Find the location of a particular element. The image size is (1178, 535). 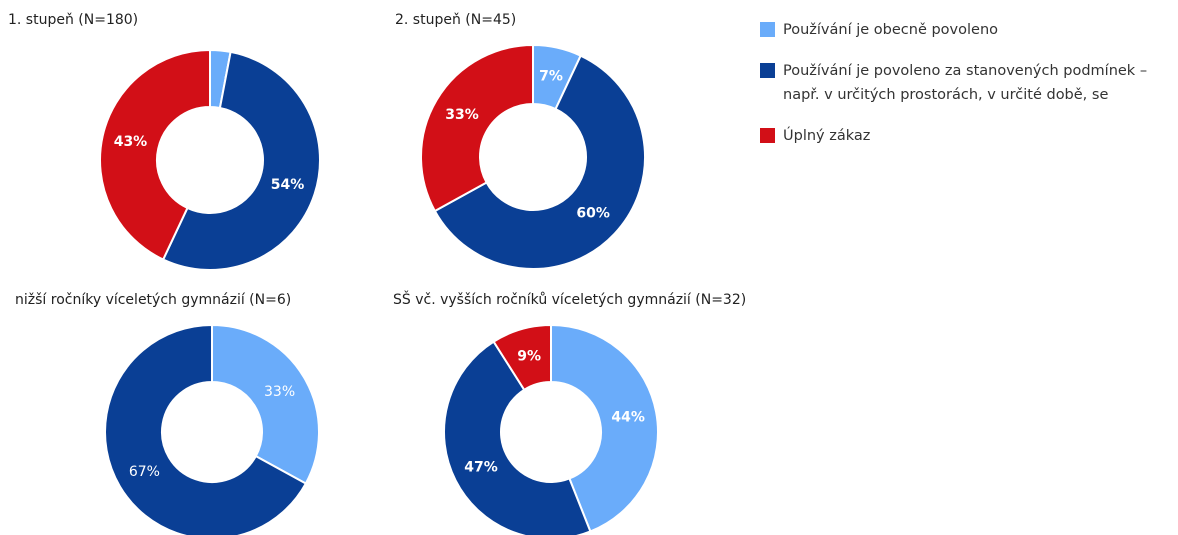

legend-label: Používání je obecně povoleno is located at coordinates (891, 30).